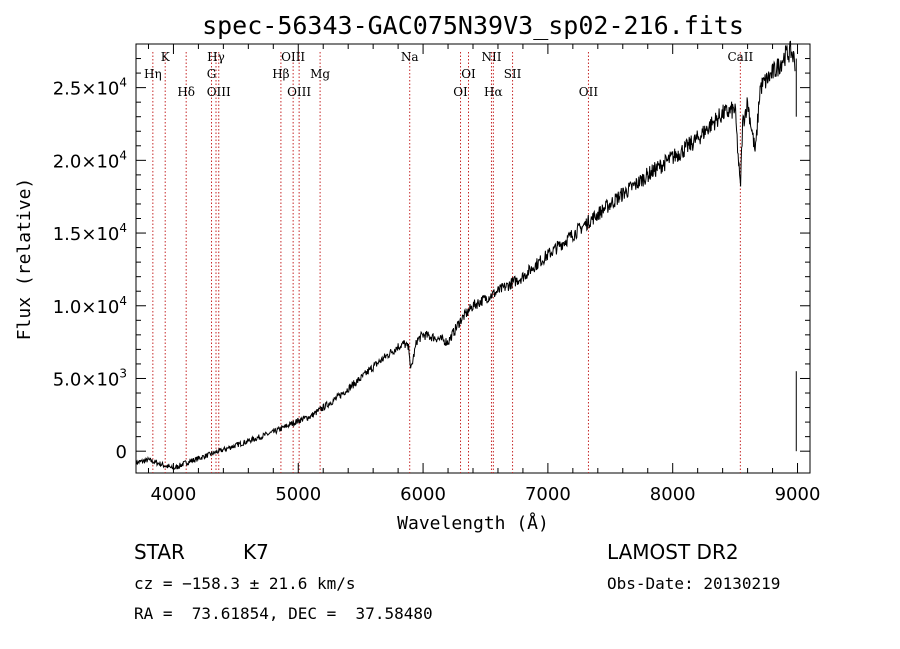 The width and height of the screenshot is (900, 649). I want to click on line-label: Hβ, so click(280, 74).